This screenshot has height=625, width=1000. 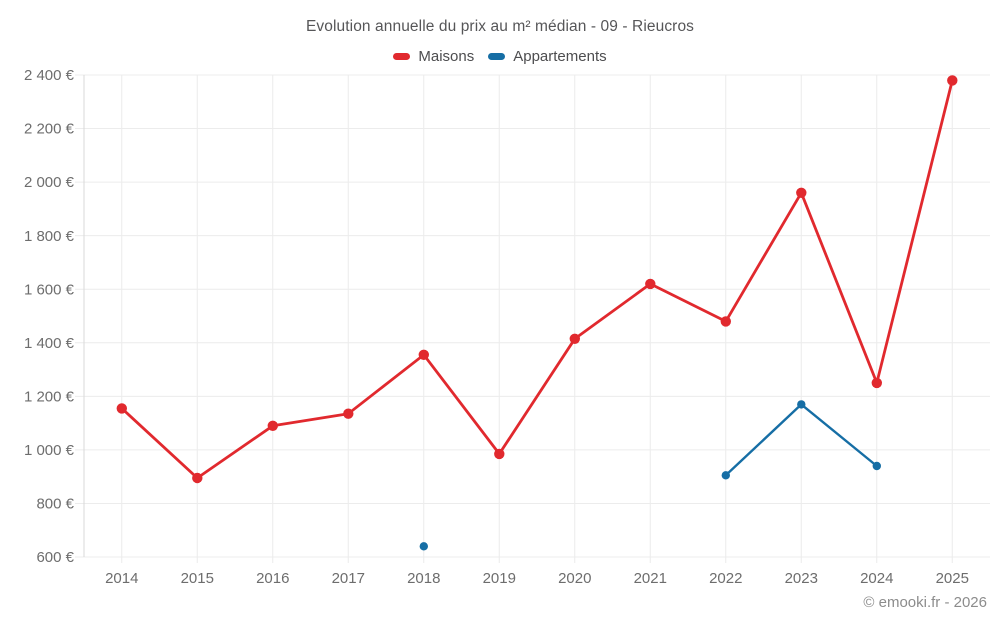 I want to click on x-axis-tick-label: 2016, so click(x=272, y=578).